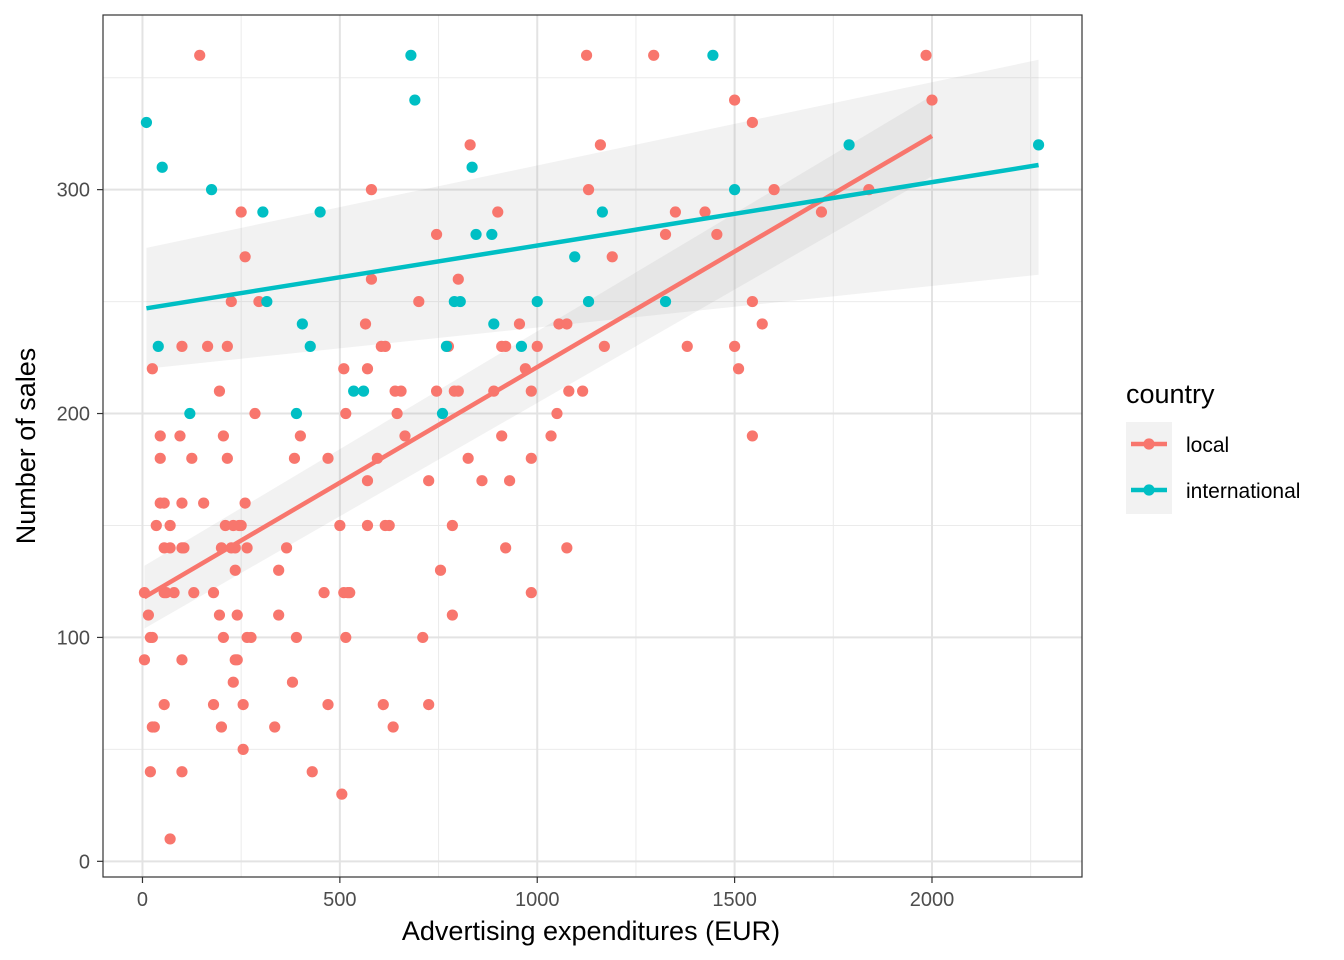  I want to click on fit-line-international, so click(592, 236).